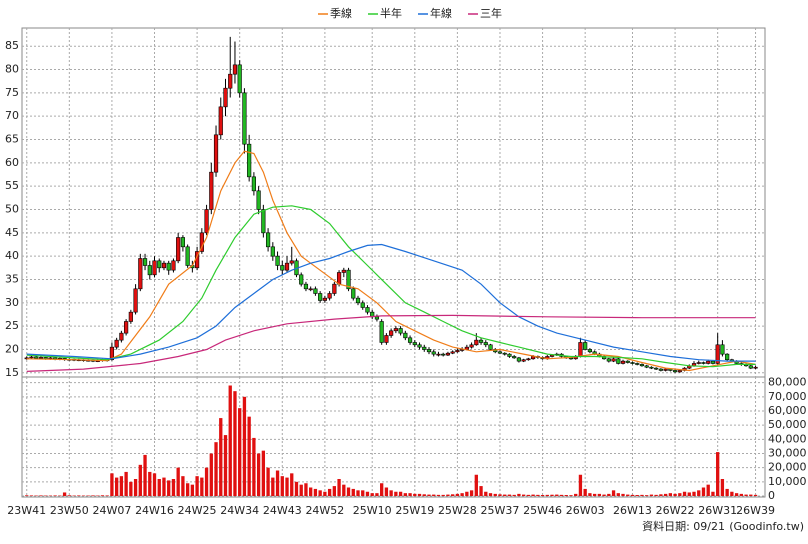 This screenshot has width=808, height=544. Describe the element at coordinates (632, 510) in the screenshot. I see `x-tick-label: 26W13` at that location.